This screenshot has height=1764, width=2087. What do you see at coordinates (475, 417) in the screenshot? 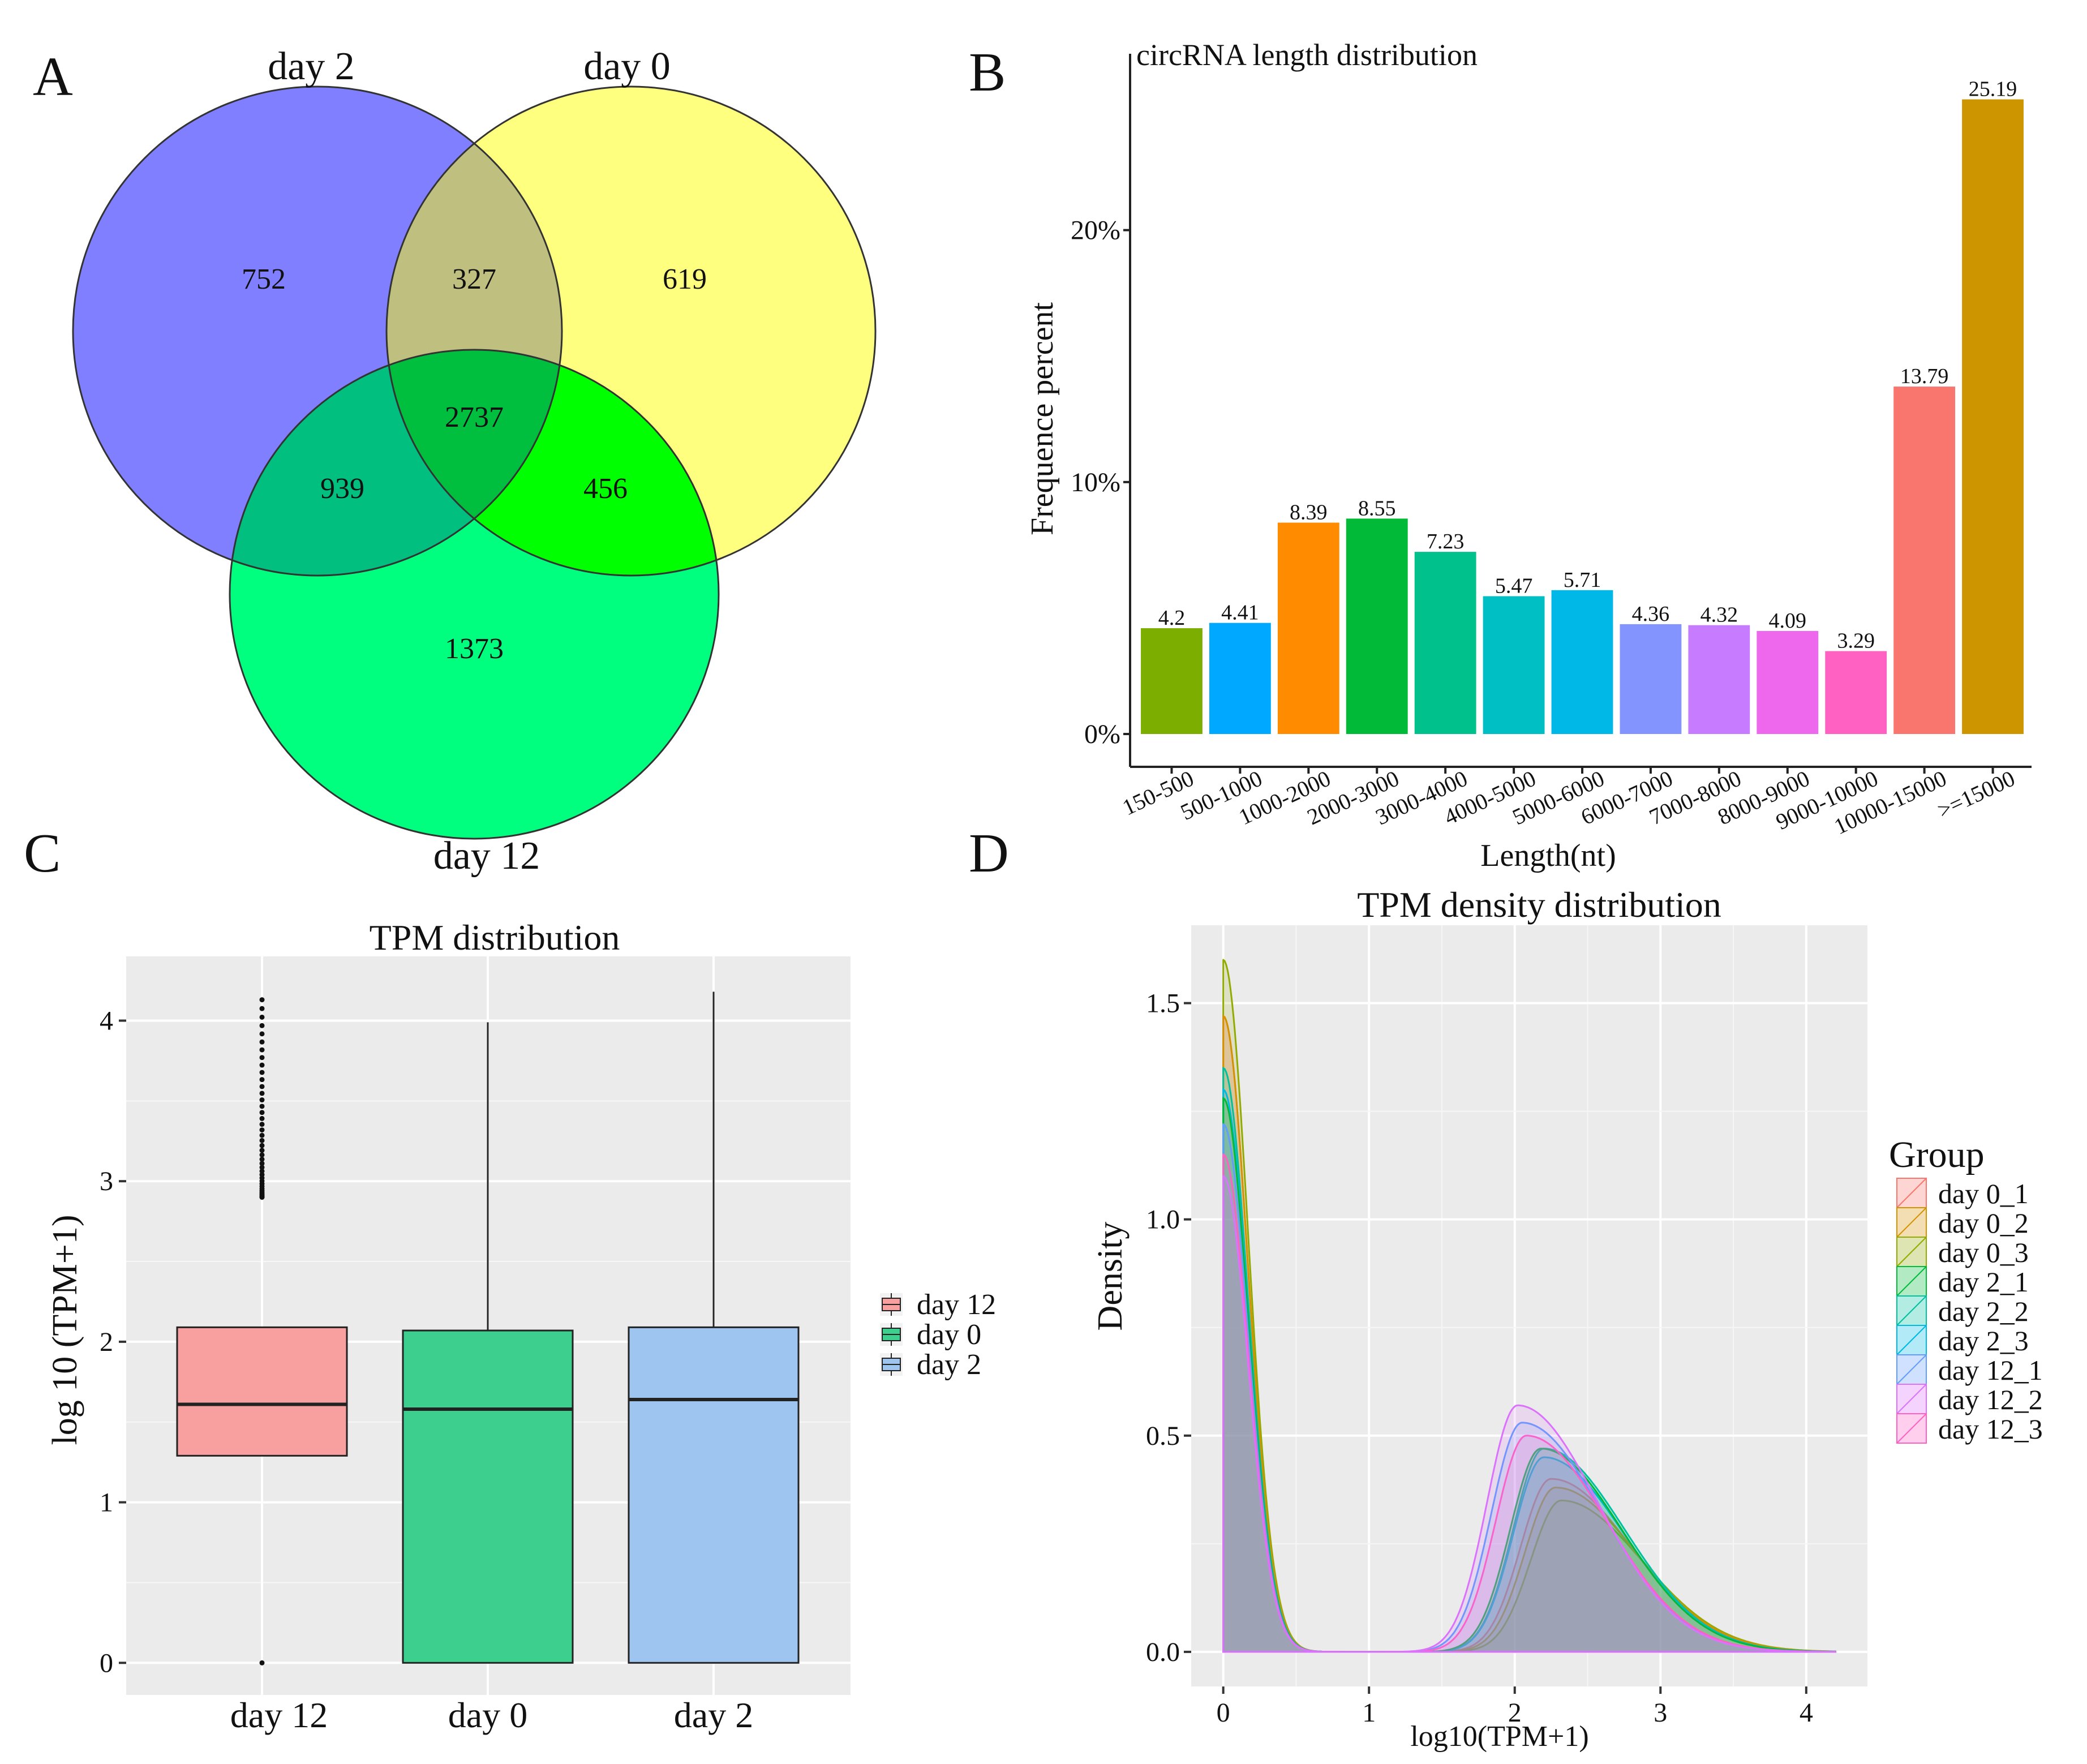
I see `venn-count-all: 2737` at bounding box center [475, 417].